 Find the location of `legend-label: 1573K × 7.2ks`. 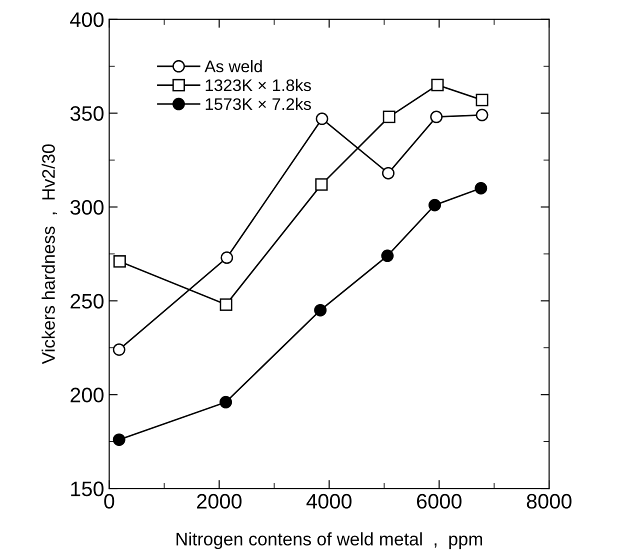

legend-label: 1573K × 7.2ks is located at coordinates (258, 104).